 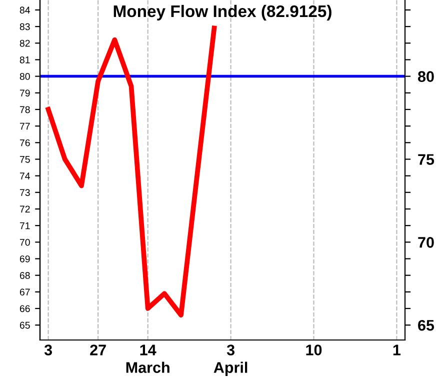 What do you see at coordinates (314, 350) in the screenshot?
I see `x-tick-label: 10` at bounding box center [314, 350].